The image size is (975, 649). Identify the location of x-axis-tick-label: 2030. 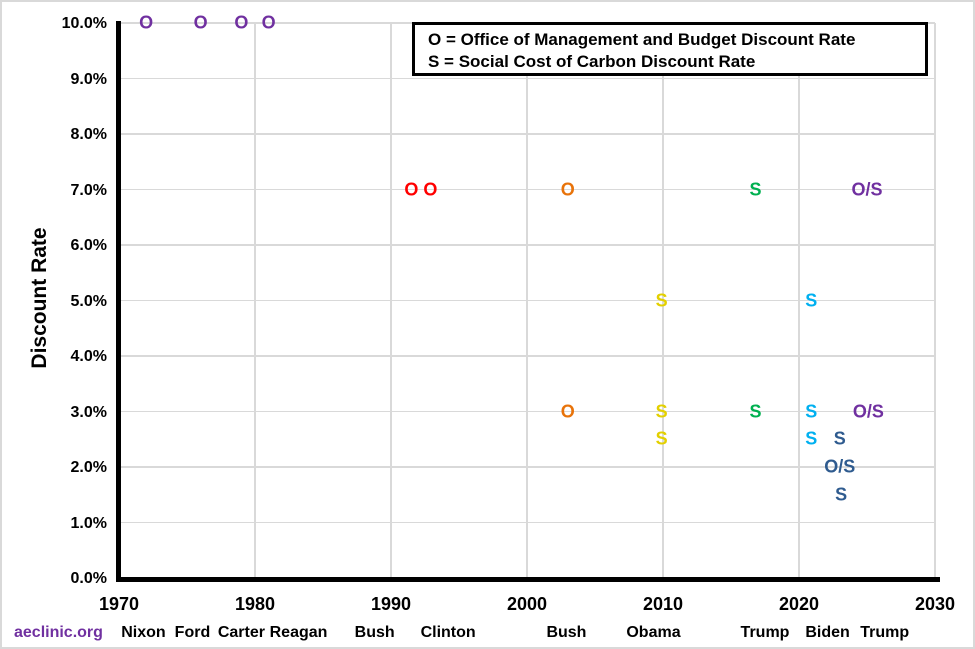
(935, 604).